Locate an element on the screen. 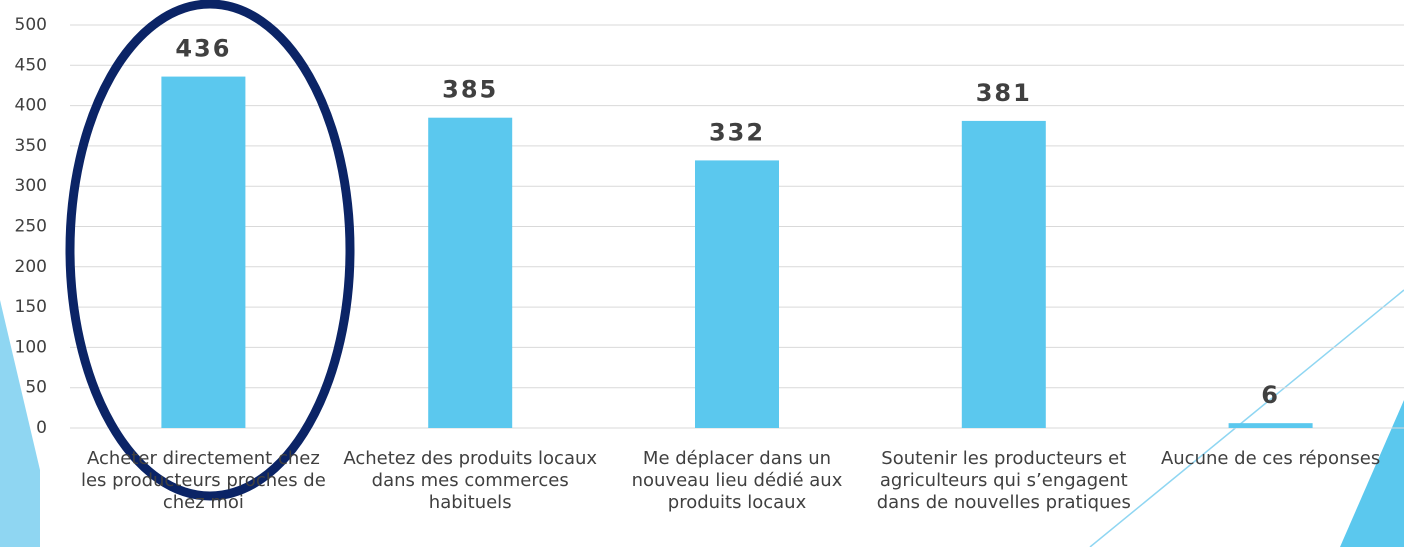 This screenshot has height=547, width=1404. y-tick-label: 50 is located at coordinates (36, 388).